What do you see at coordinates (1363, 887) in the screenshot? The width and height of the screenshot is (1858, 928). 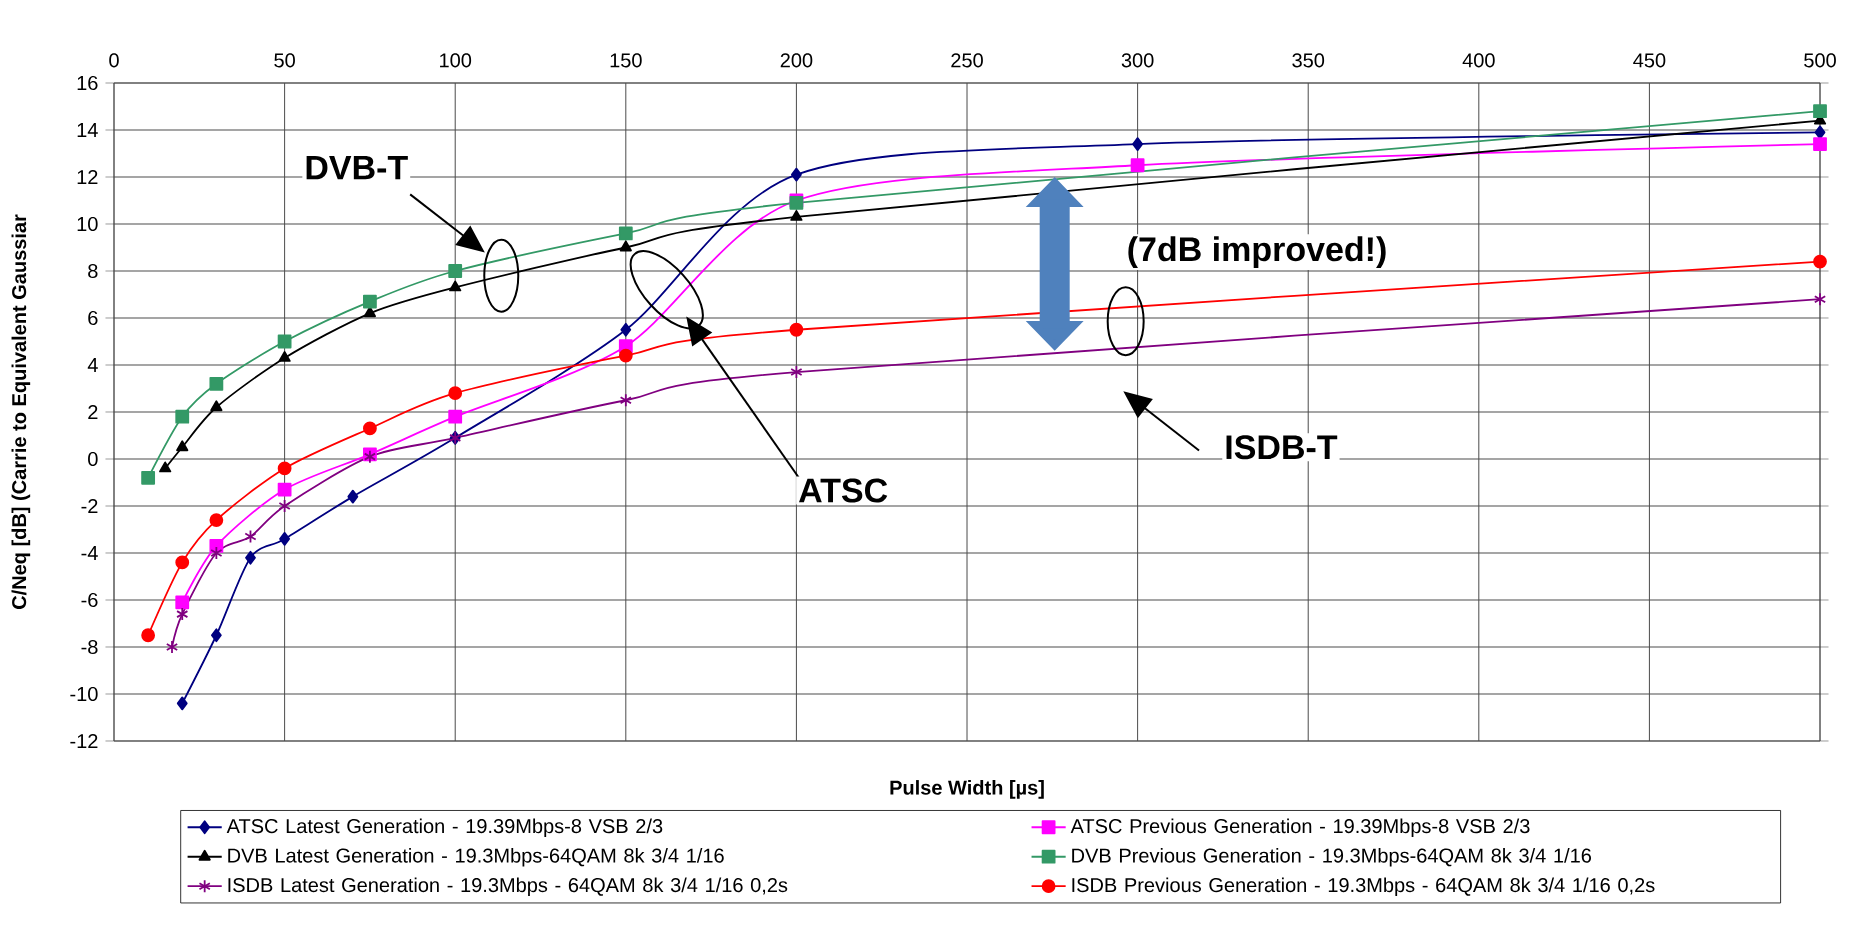 I see `legend-label: ISDB Previous Generation - 19.3Mbps - 64QAM 8k 3/4 1/16 0,2s` at bounding box center [1363, 887].